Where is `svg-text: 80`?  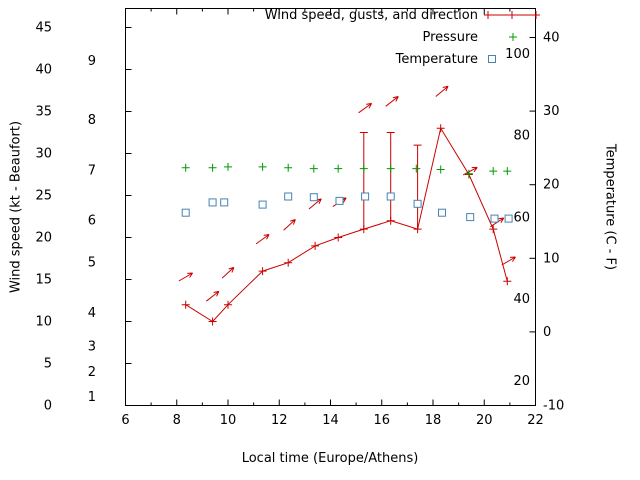 svg-text: 80 is located at coordinates (521, 136).